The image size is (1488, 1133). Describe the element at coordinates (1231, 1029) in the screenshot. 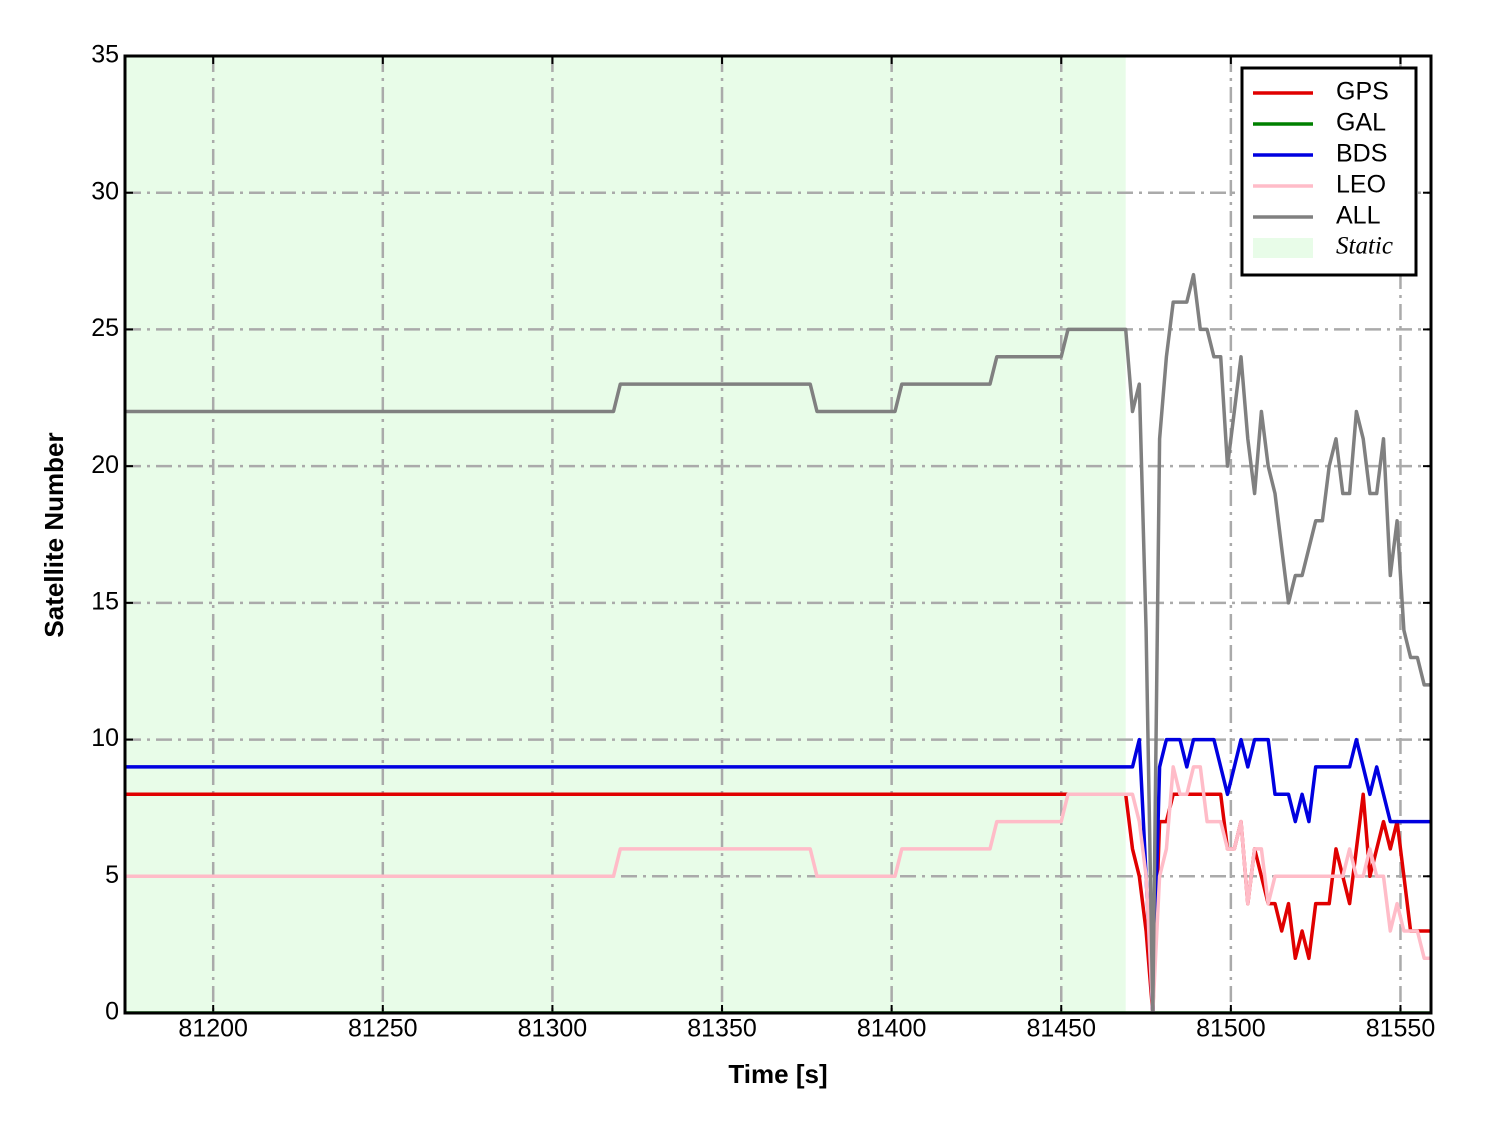

I see `x-tick-label: 81500` at that location.